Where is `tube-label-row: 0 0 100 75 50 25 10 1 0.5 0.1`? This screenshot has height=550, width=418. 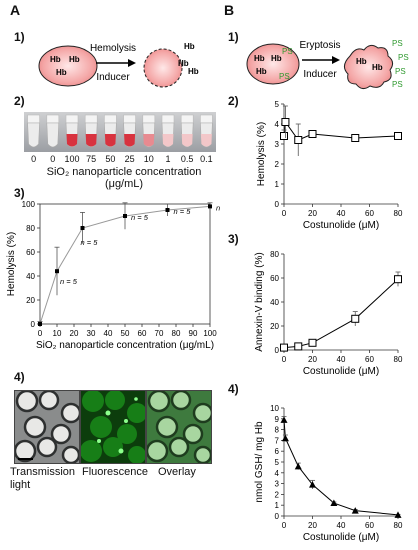
tube-label-row: 0 0 100 75 50 25 10 1 0.5 0.1 is located at coordinates (120, 159).